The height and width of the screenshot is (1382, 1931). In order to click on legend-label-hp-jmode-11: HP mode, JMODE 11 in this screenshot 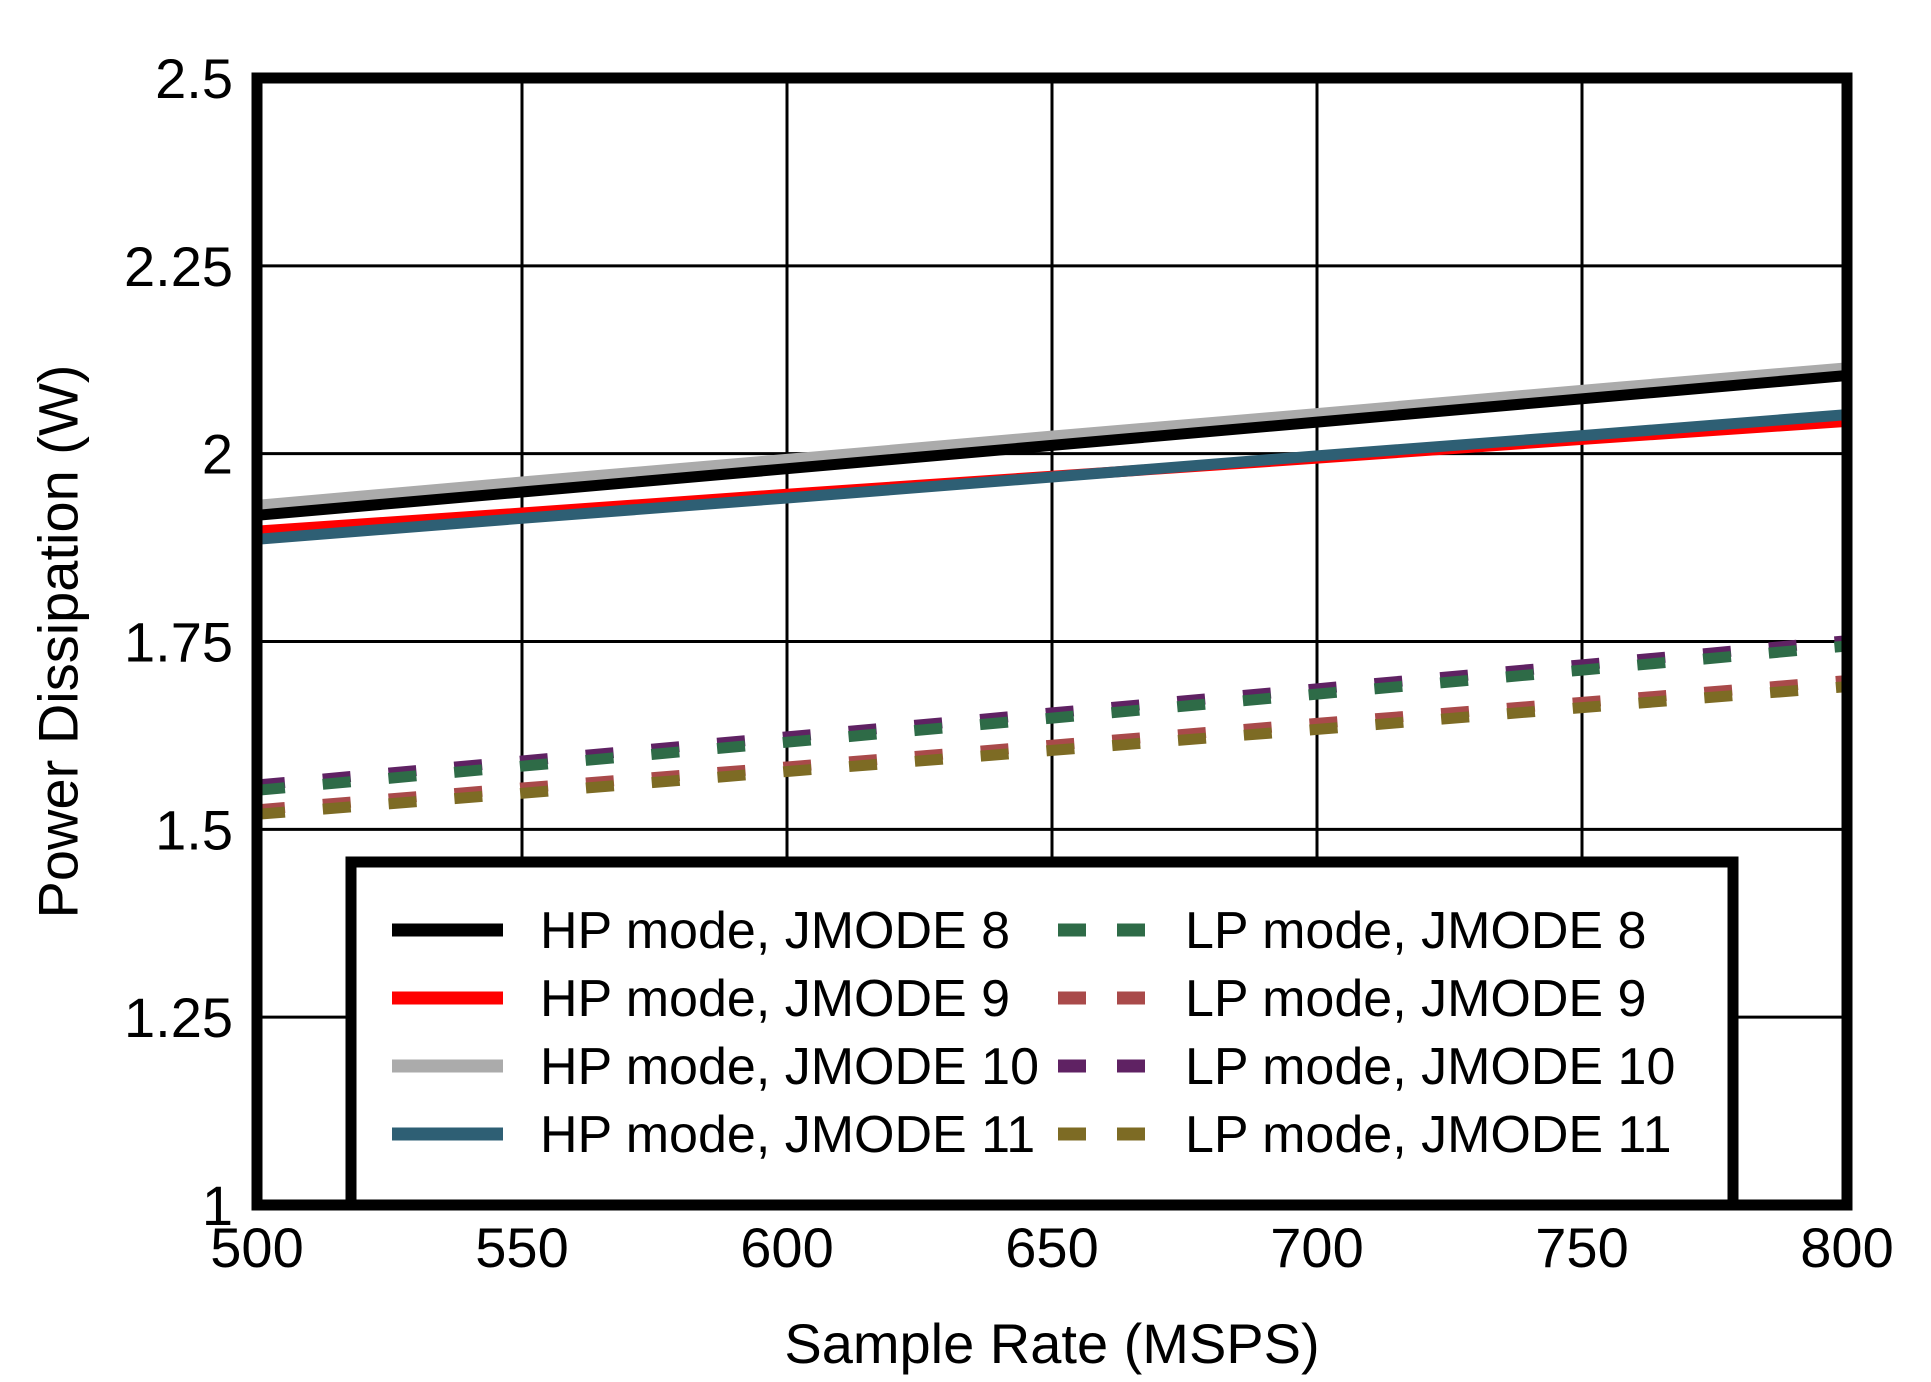, I will do `click(787, 1135)`.